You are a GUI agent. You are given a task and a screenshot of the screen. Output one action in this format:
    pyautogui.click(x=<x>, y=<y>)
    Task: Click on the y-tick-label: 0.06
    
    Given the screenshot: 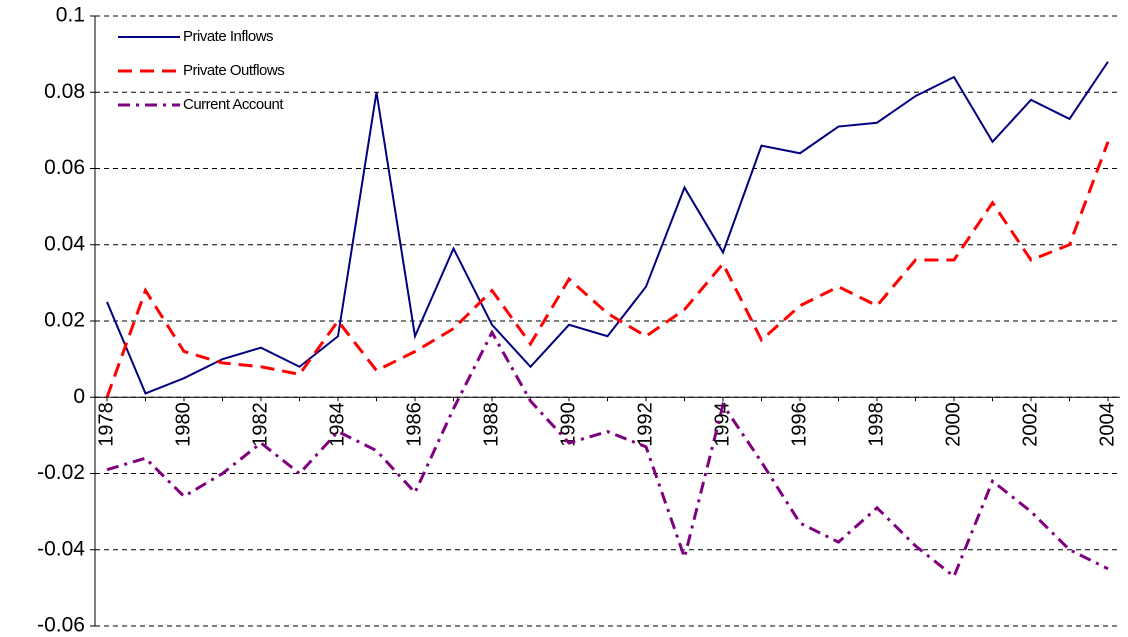 What is the action you would take?
    pyautogui.click(x=64, y=167)
    